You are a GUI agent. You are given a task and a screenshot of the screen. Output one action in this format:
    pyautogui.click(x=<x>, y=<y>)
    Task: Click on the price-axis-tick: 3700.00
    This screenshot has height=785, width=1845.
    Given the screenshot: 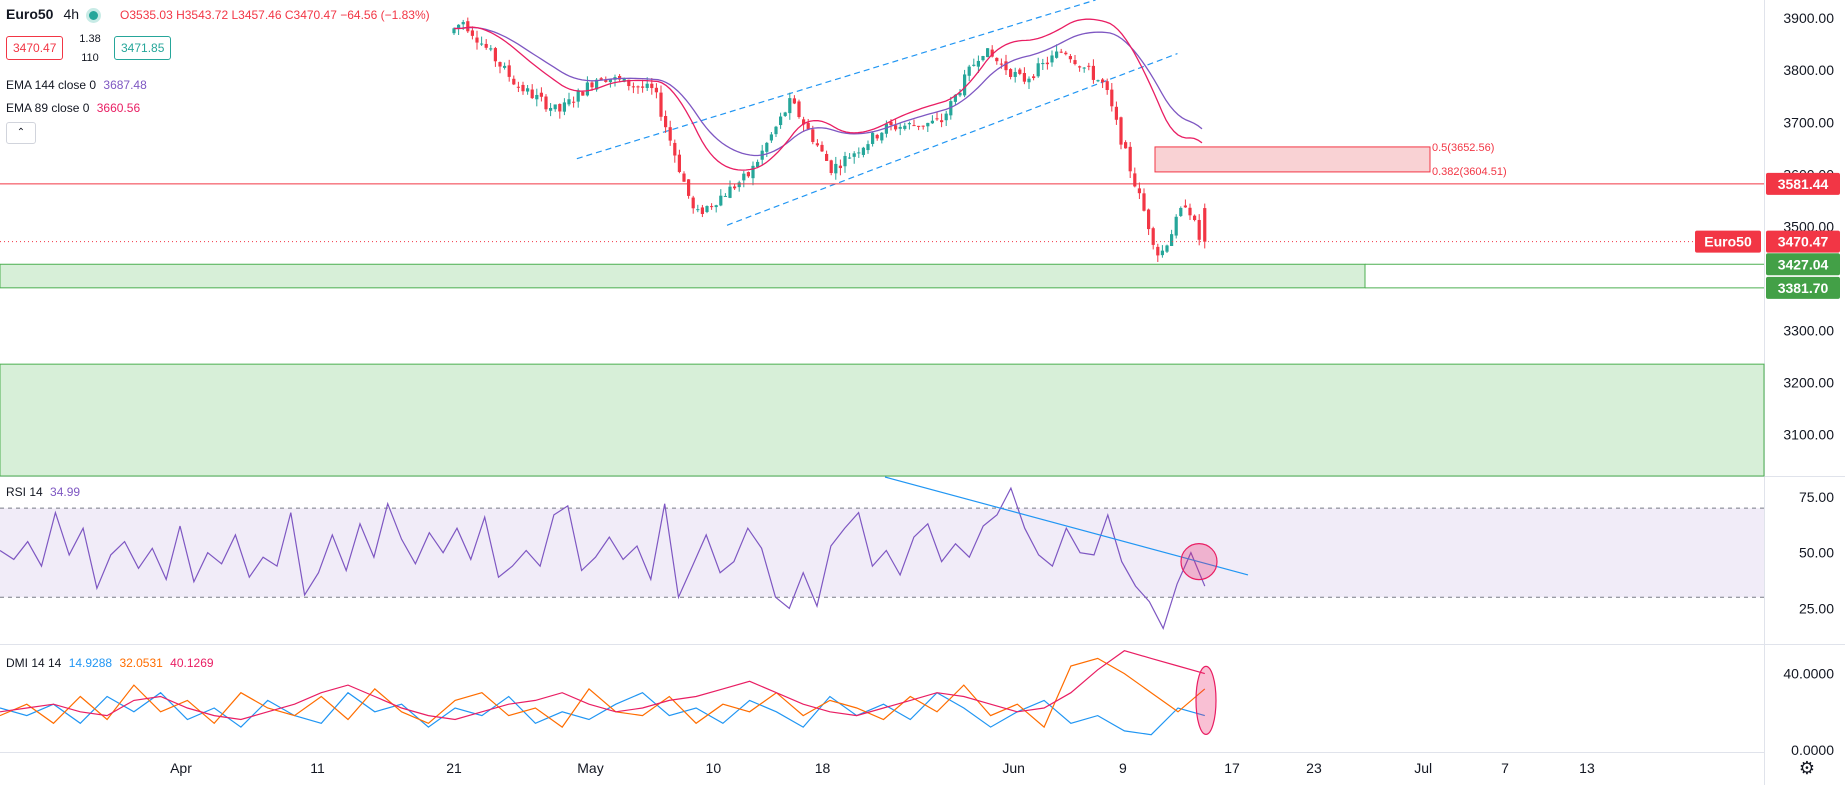 What is the action you would take?
    pyautogui.click(x=1808, y=122)
    